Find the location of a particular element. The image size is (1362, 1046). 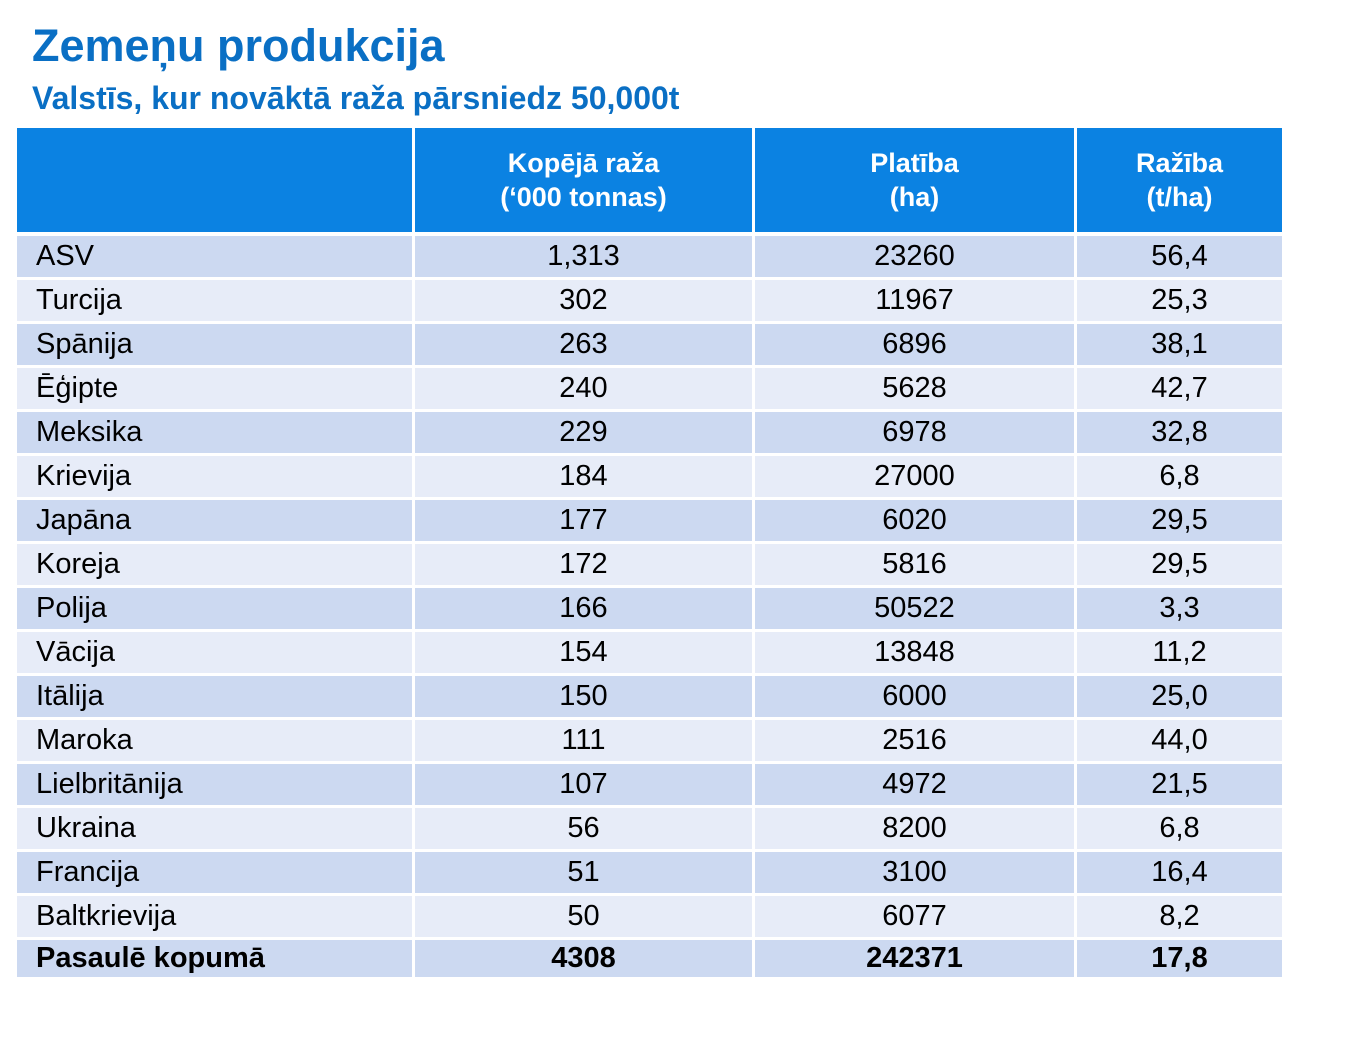

total-harvest: 4308 is located at coordinates (583, 957).